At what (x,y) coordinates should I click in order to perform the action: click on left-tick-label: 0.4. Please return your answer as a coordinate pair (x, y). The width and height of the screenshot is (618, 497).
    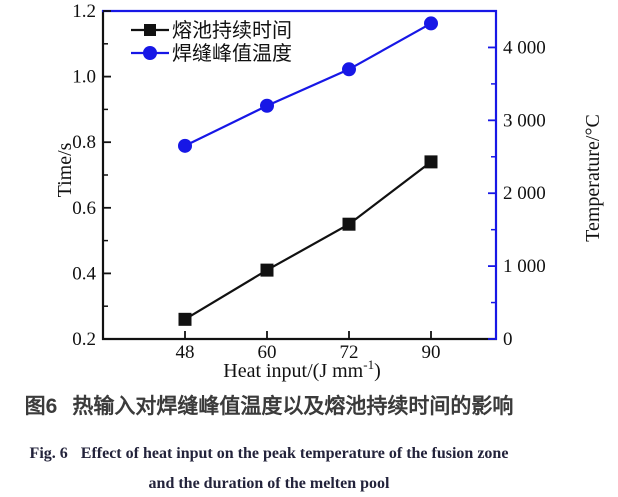
    Looking at the image, I should click on (84, 273).